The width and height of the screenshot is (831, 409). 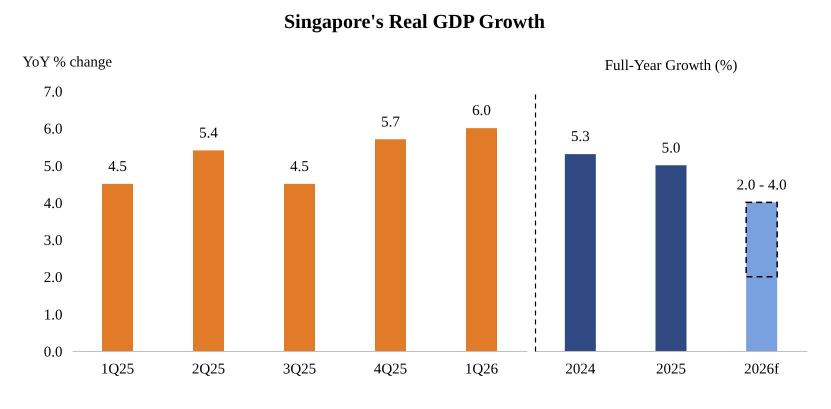 What do you see at coordinates (53, 315) in the screenshot?
I see `y-tick-label: 1.0` at bounding box center [53, 315].